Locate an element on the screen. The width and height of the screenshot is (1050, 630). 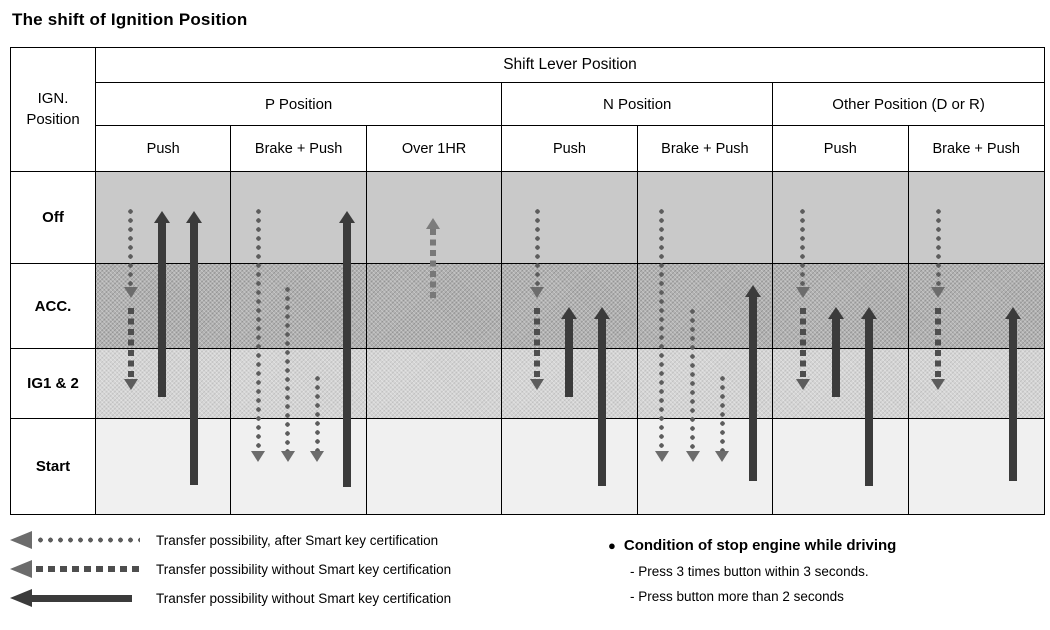
row-band-off is located at coordinates (570, 218).